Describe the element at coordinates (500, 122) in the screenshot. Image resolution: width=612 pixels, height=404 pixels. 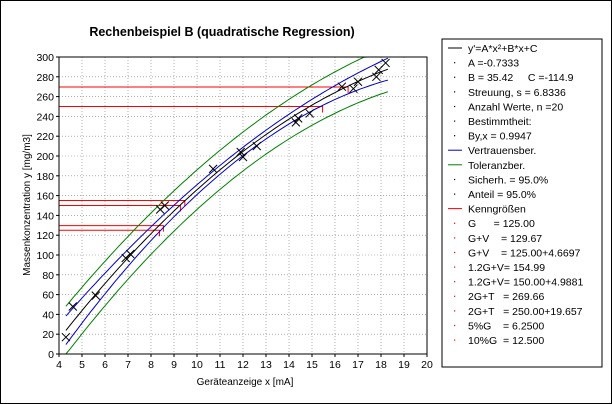
I see `legend-entry: Bestimmtheit:` at that location.